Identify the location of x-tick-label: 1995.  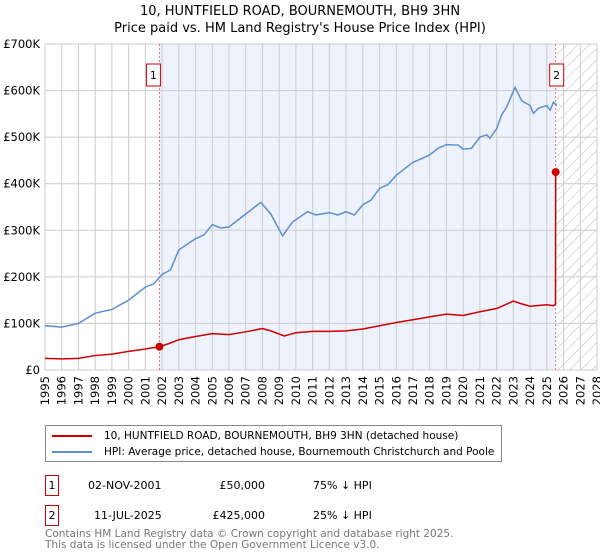
(45, 390).